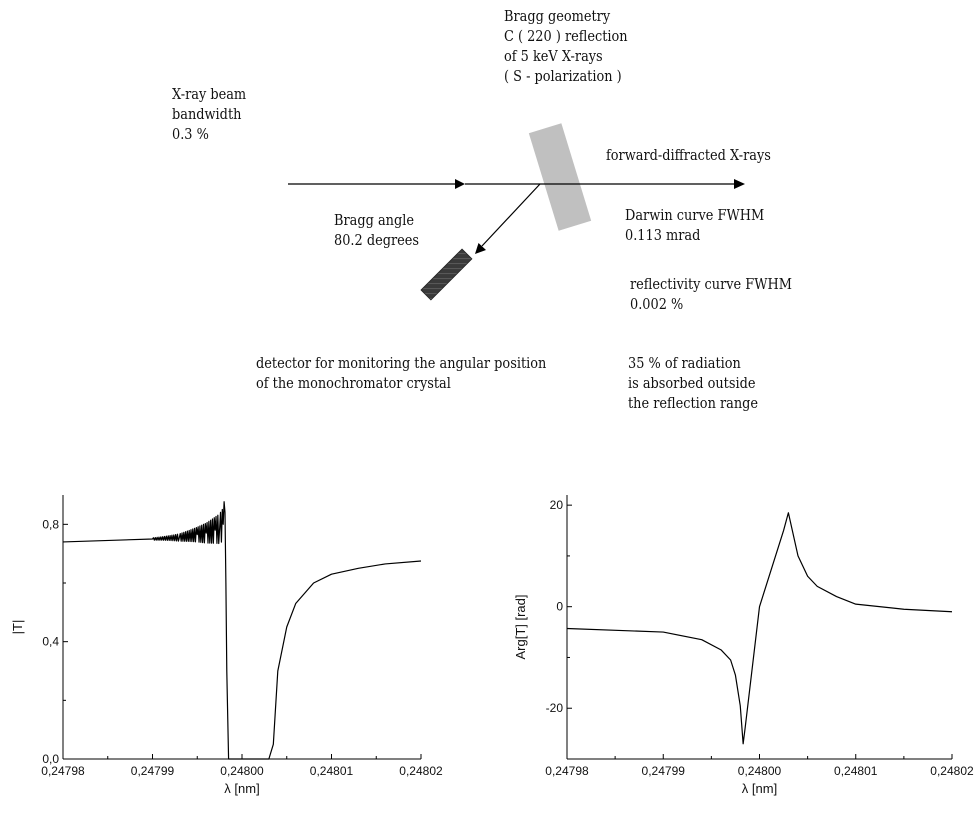 Image resolution: width=979 pixels, height=819 pixels. Describe the element at coordinates (353, 383) in the screenshot. I see `detector-line-2: of the monochromator crystal` at that location.